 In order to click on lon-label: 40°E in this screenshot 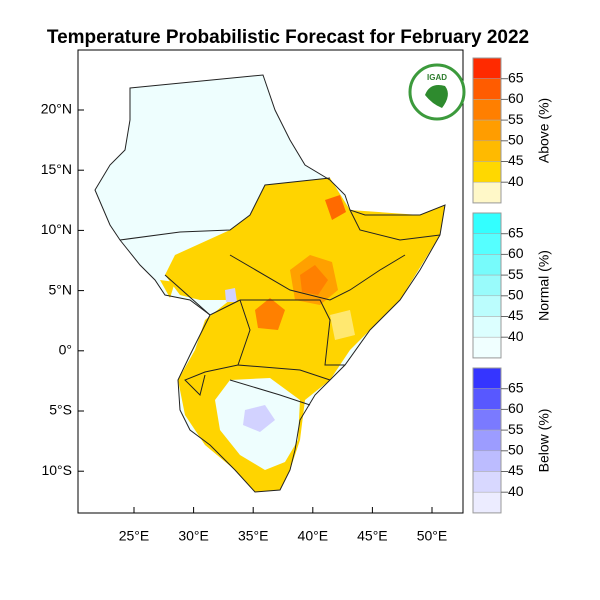, I will do `click(313, 536)`.